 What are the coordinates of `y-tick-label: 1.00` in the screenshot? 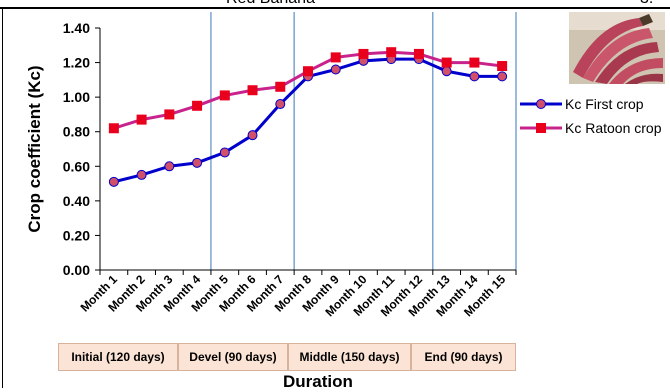 It's located at (76, 97).